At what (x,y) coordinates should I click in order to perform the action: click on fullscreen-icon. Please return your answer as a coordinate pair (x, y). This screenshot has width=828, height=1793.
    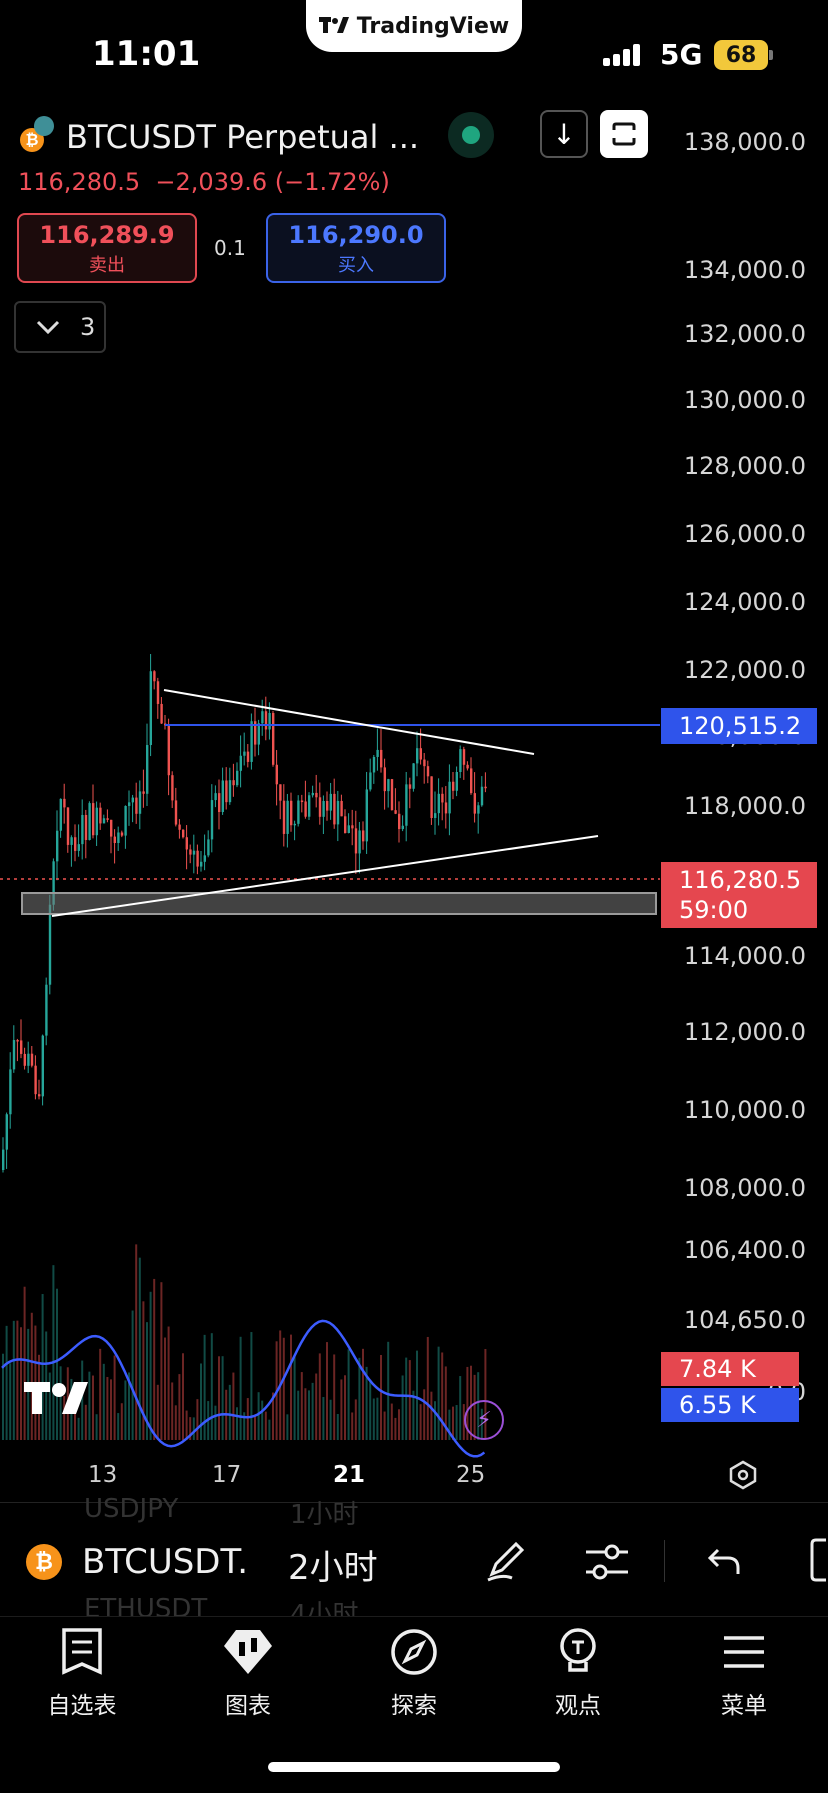
    Looking at the image, I should click on (624, 134).